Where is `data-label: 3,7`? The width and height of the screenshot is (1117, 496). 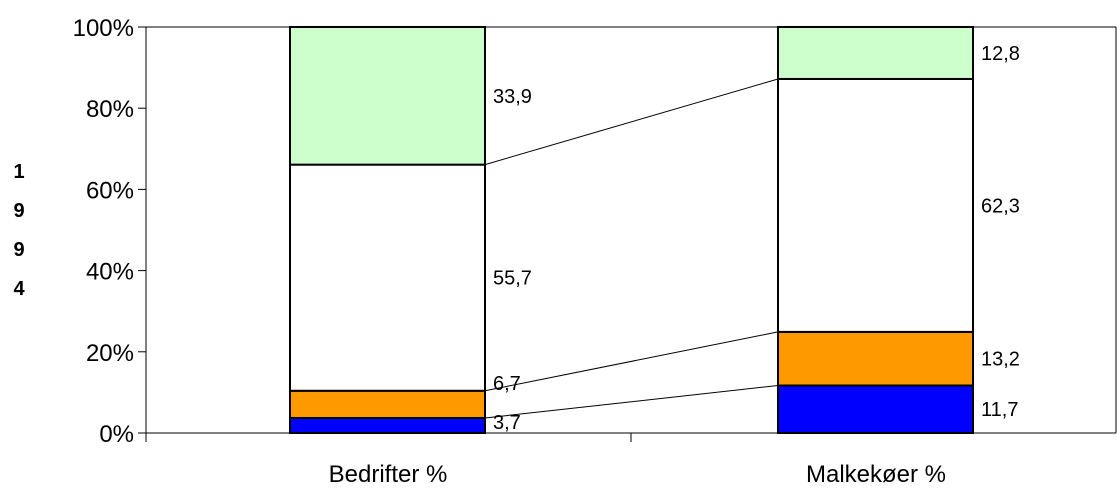 data-label: 3,7 is located at coordinates (507, 423).